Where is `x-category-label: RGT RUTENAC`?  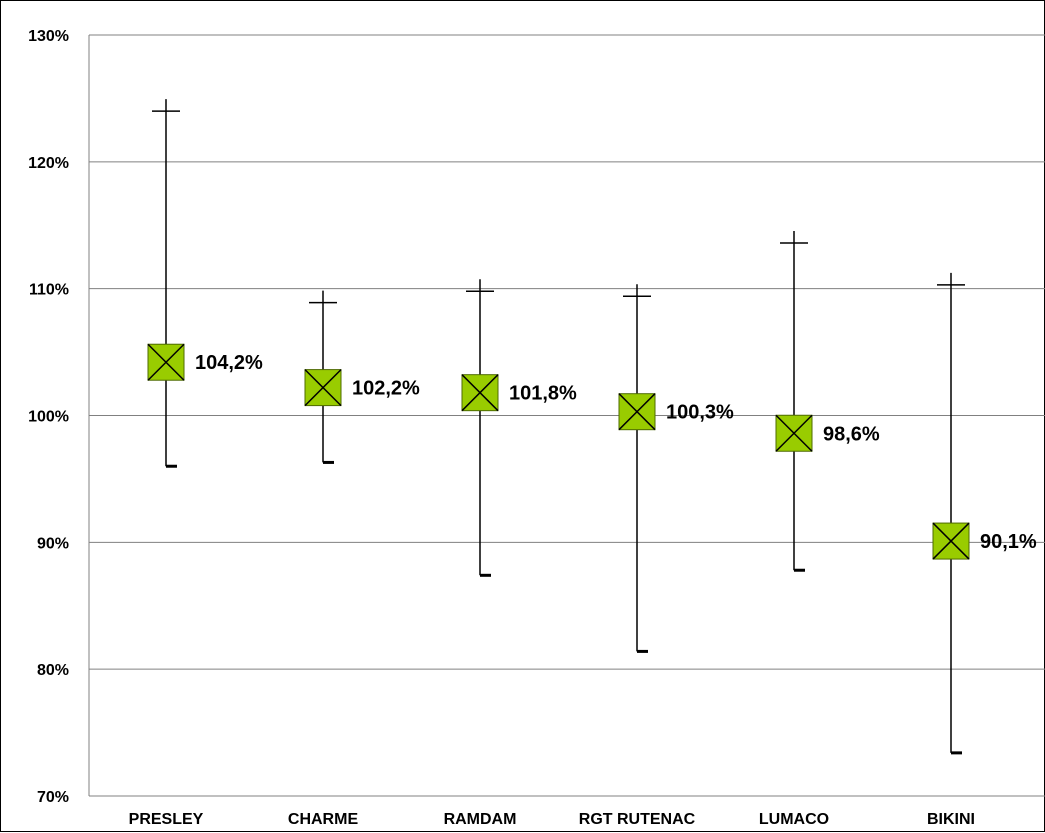 x-category-label: RGT RUTENAC is located at coordinates (637, 819).